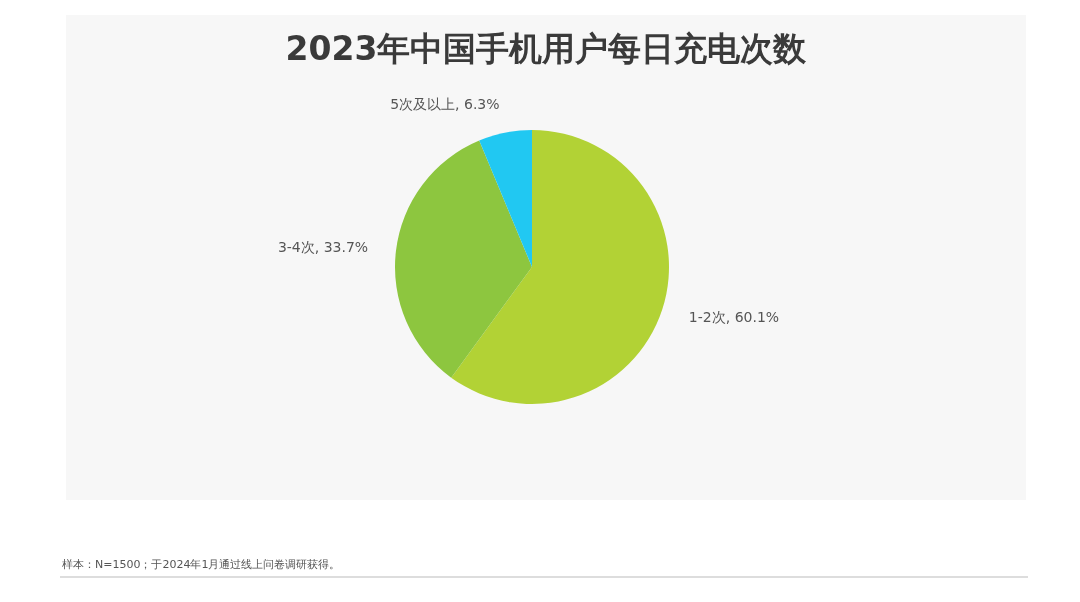 The width and height of the screenshot is (1080, 602). Describe the element at coordinates (734, 317) in the screenshot. I see `slice-label: 1-2次, 60.1%` at that location.